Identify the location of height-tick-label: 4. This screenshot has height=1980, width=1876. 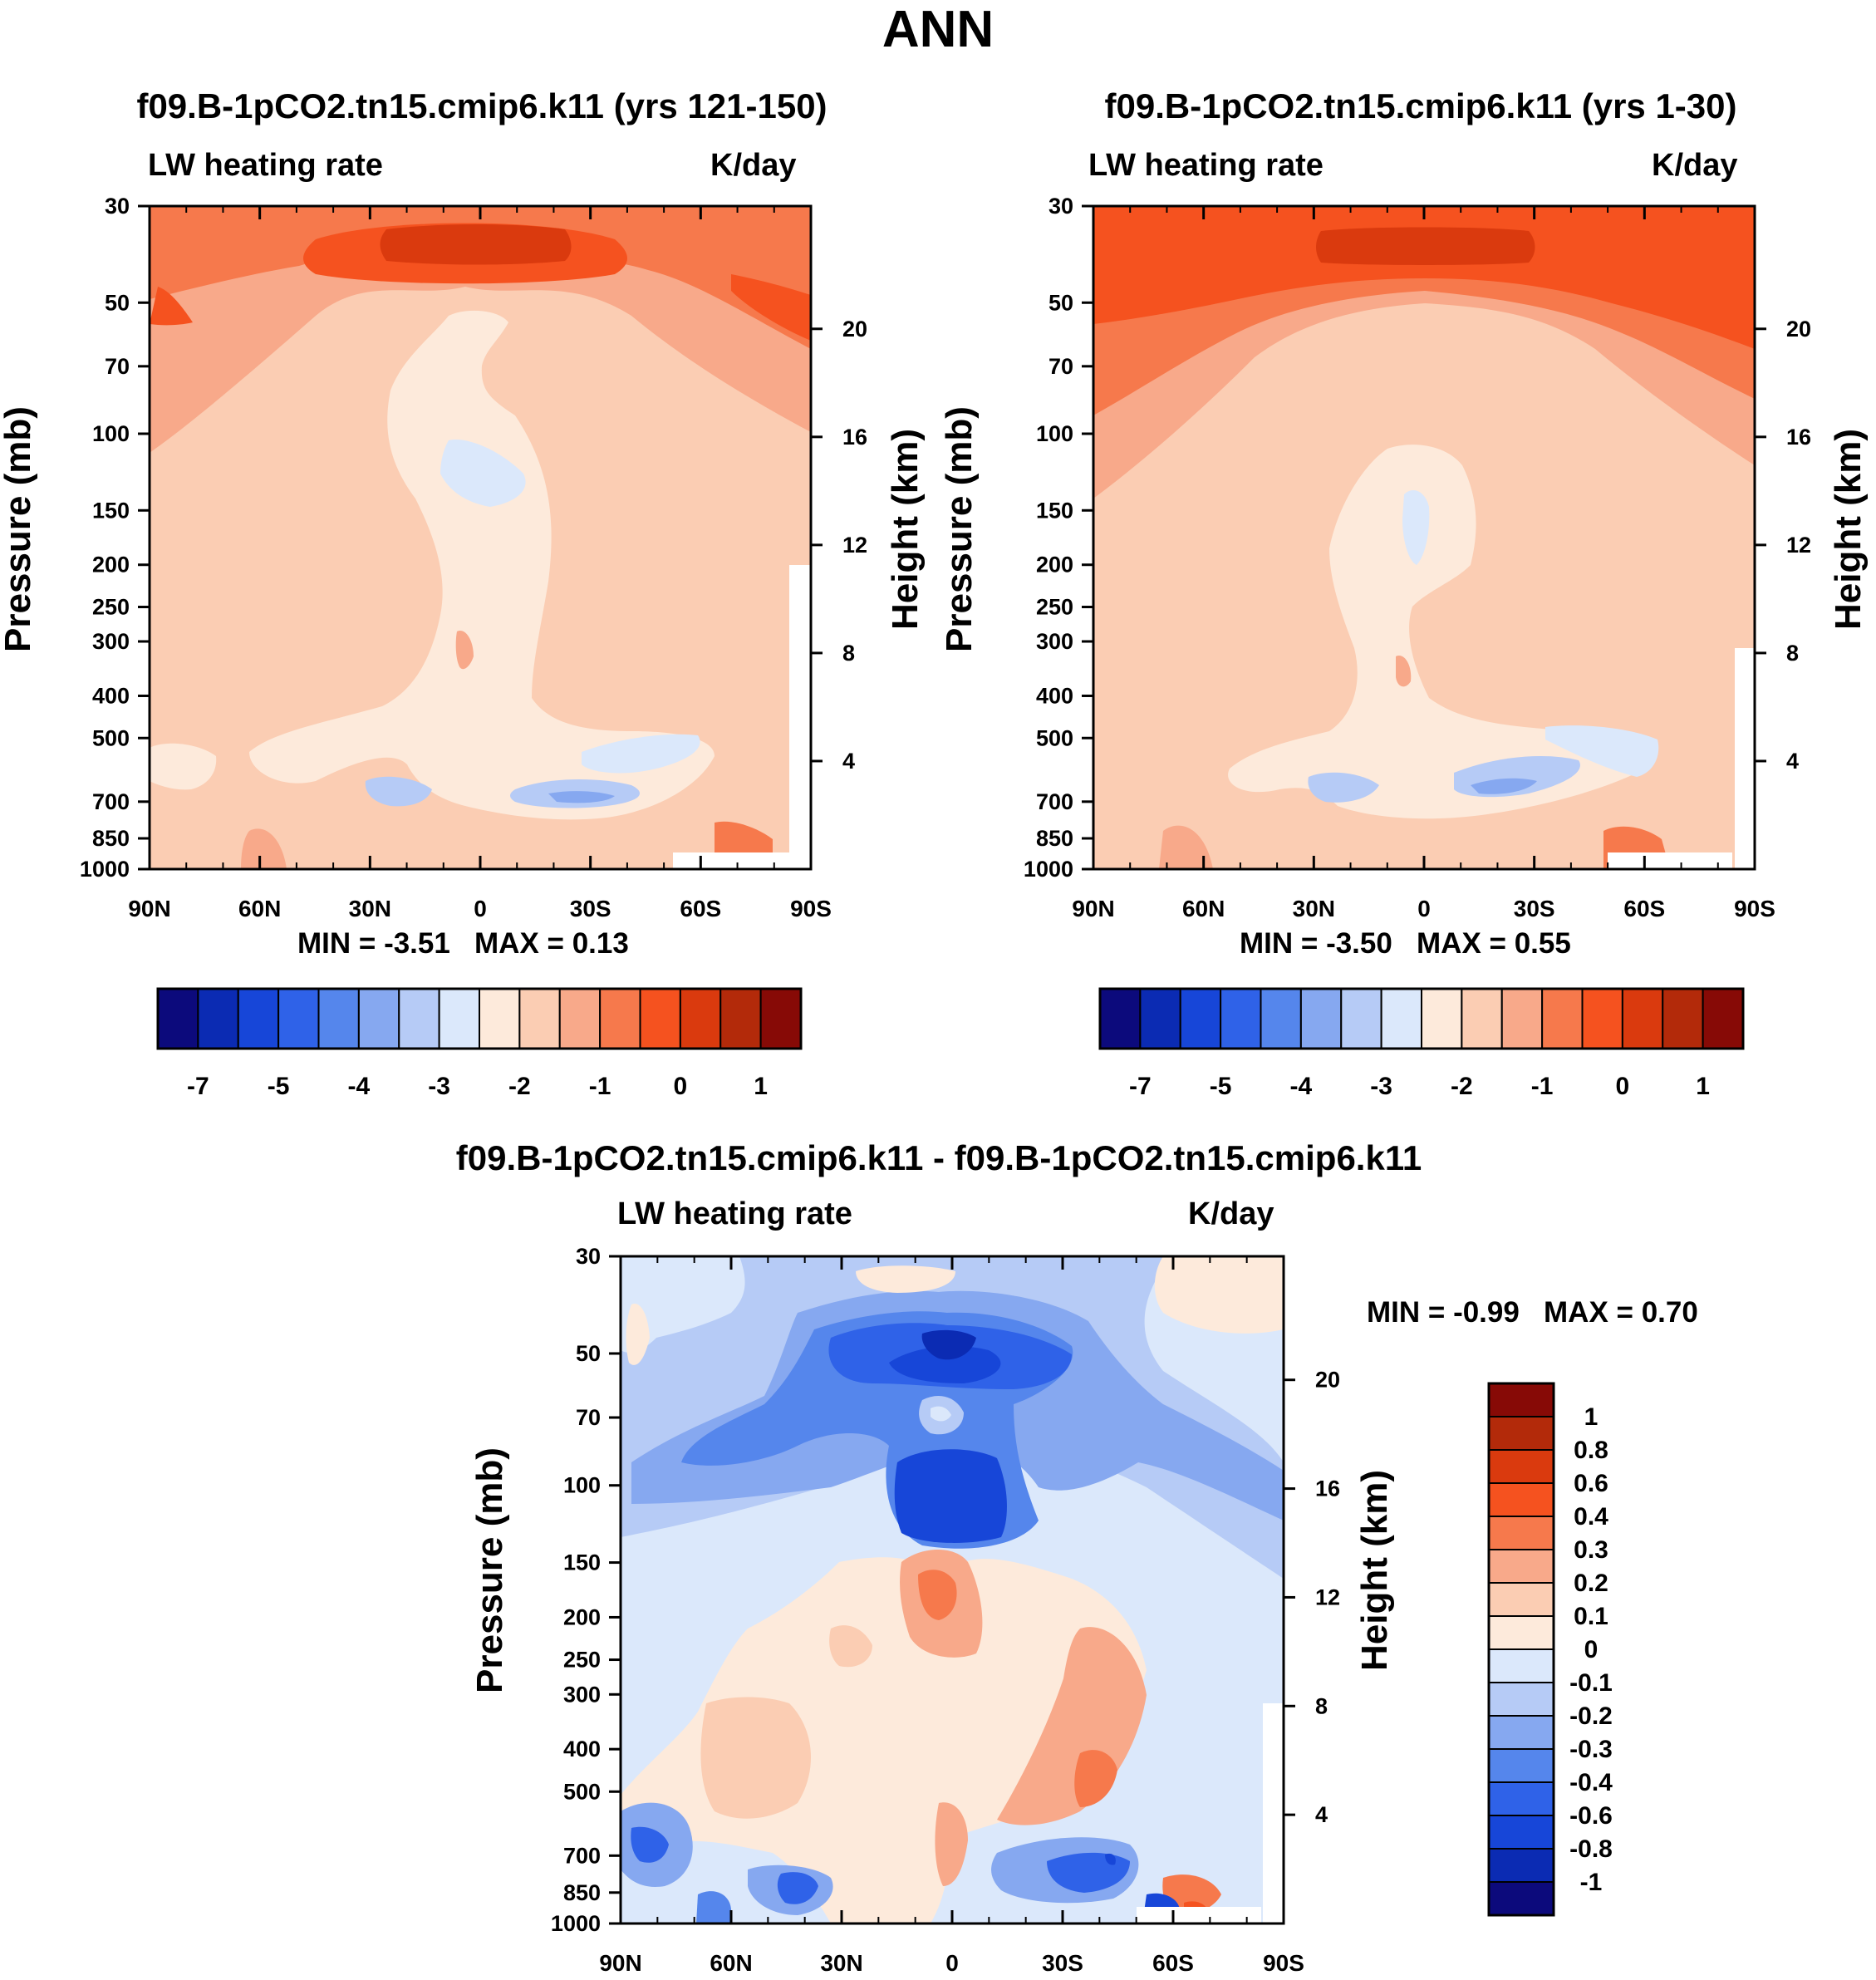
(1793, 761).